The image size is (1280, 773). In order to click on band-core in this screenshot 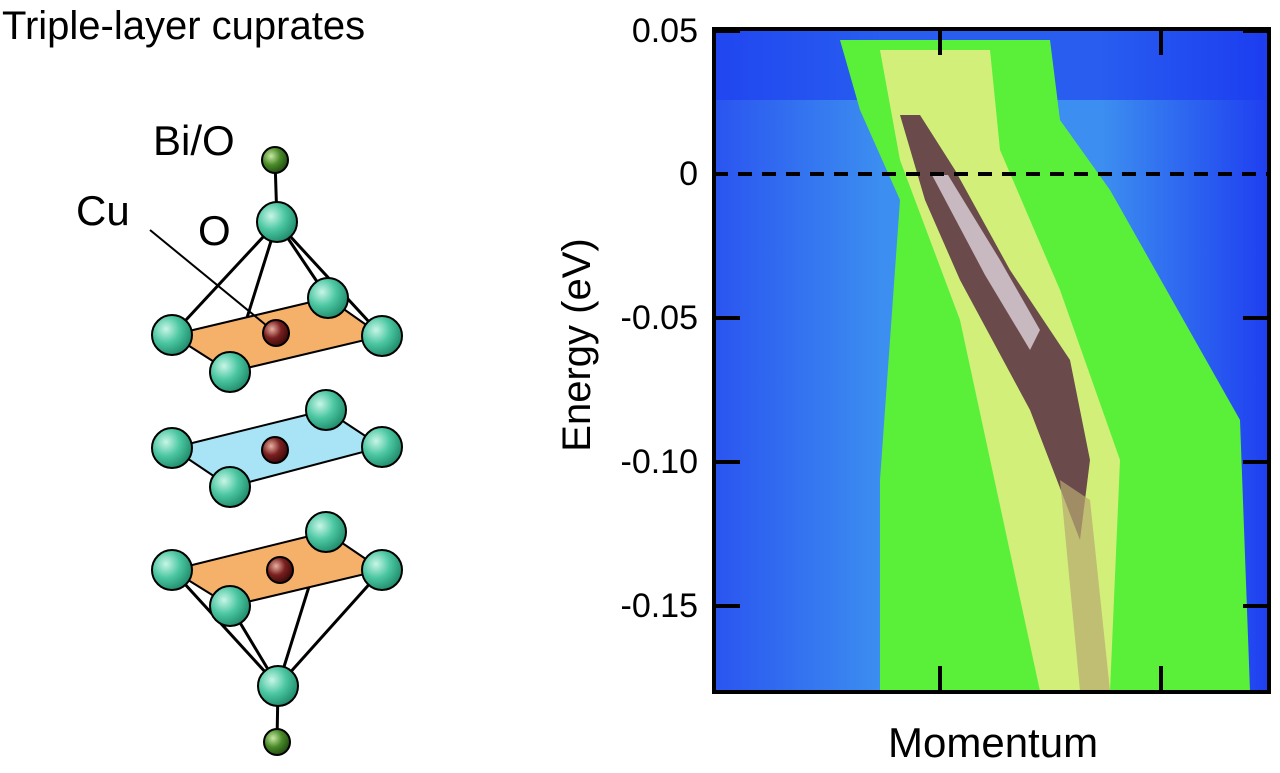, I will do `click(986, 262)`.